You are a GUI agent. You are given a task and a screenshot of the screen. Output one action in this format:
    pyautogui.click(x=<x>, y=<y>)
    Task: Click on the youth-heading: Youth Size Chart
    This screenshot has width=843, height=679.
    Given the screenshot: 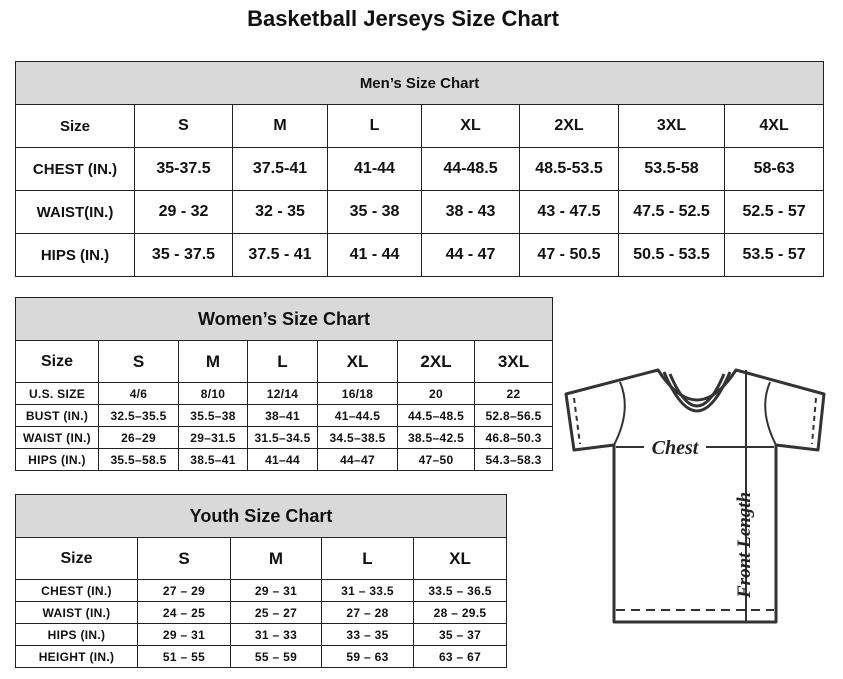 What is the action you would take?
    pyautogui.click(x=261, y=516)
    